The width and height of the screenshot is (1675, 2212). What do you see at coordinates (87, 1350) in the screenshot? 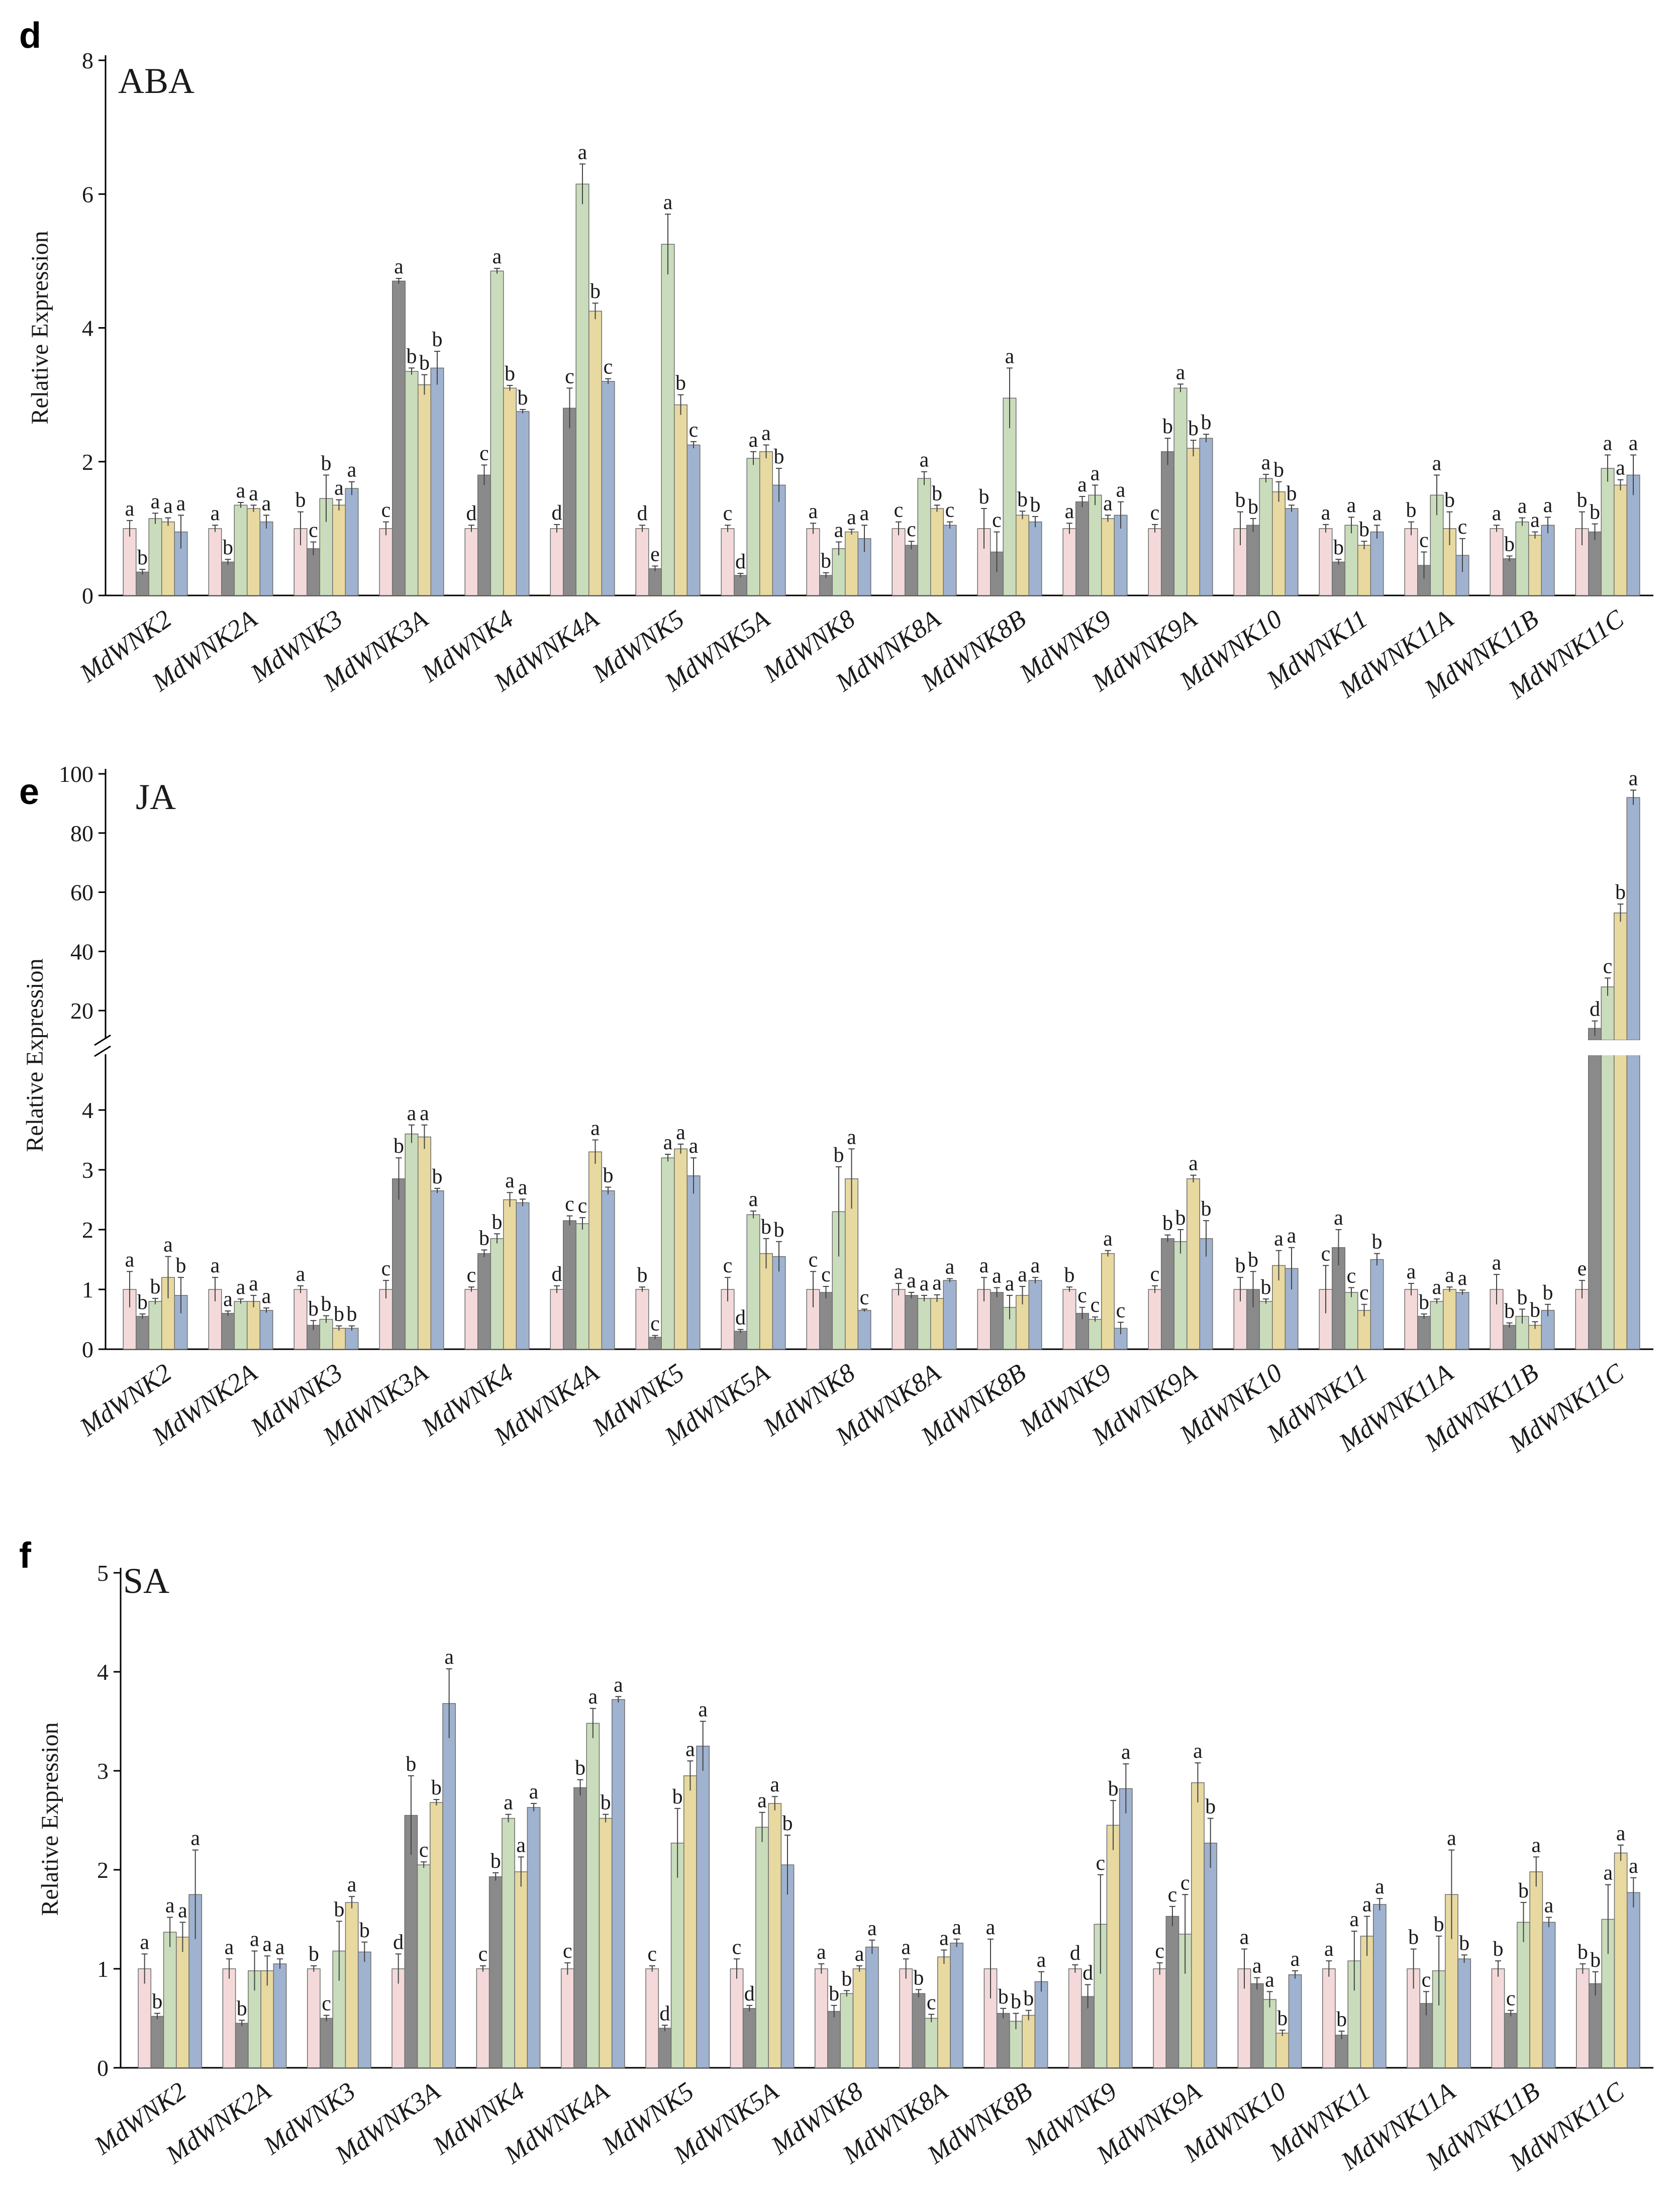
I see `y-tick-label: 0` at bounding box center [87, 1350].